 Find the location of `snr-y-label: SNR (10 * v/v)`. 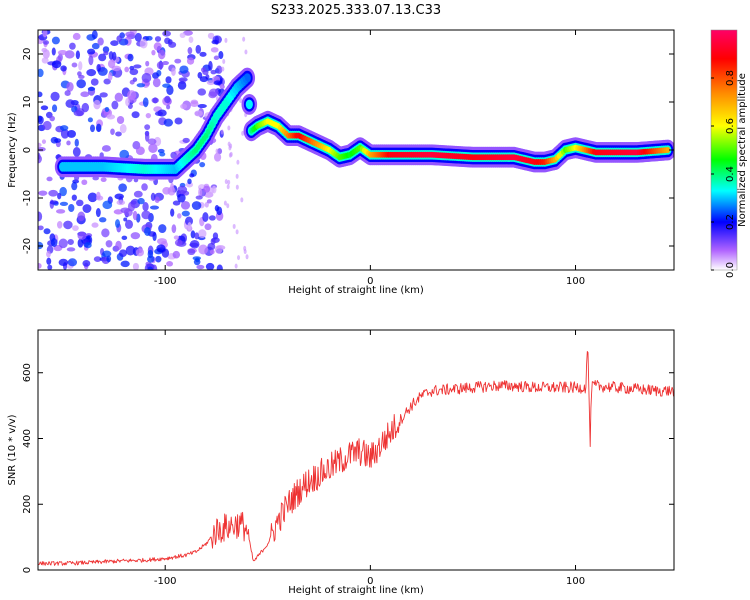

snr-y-label: SNR (10 * v/v) is located at coordinates (12, 449).